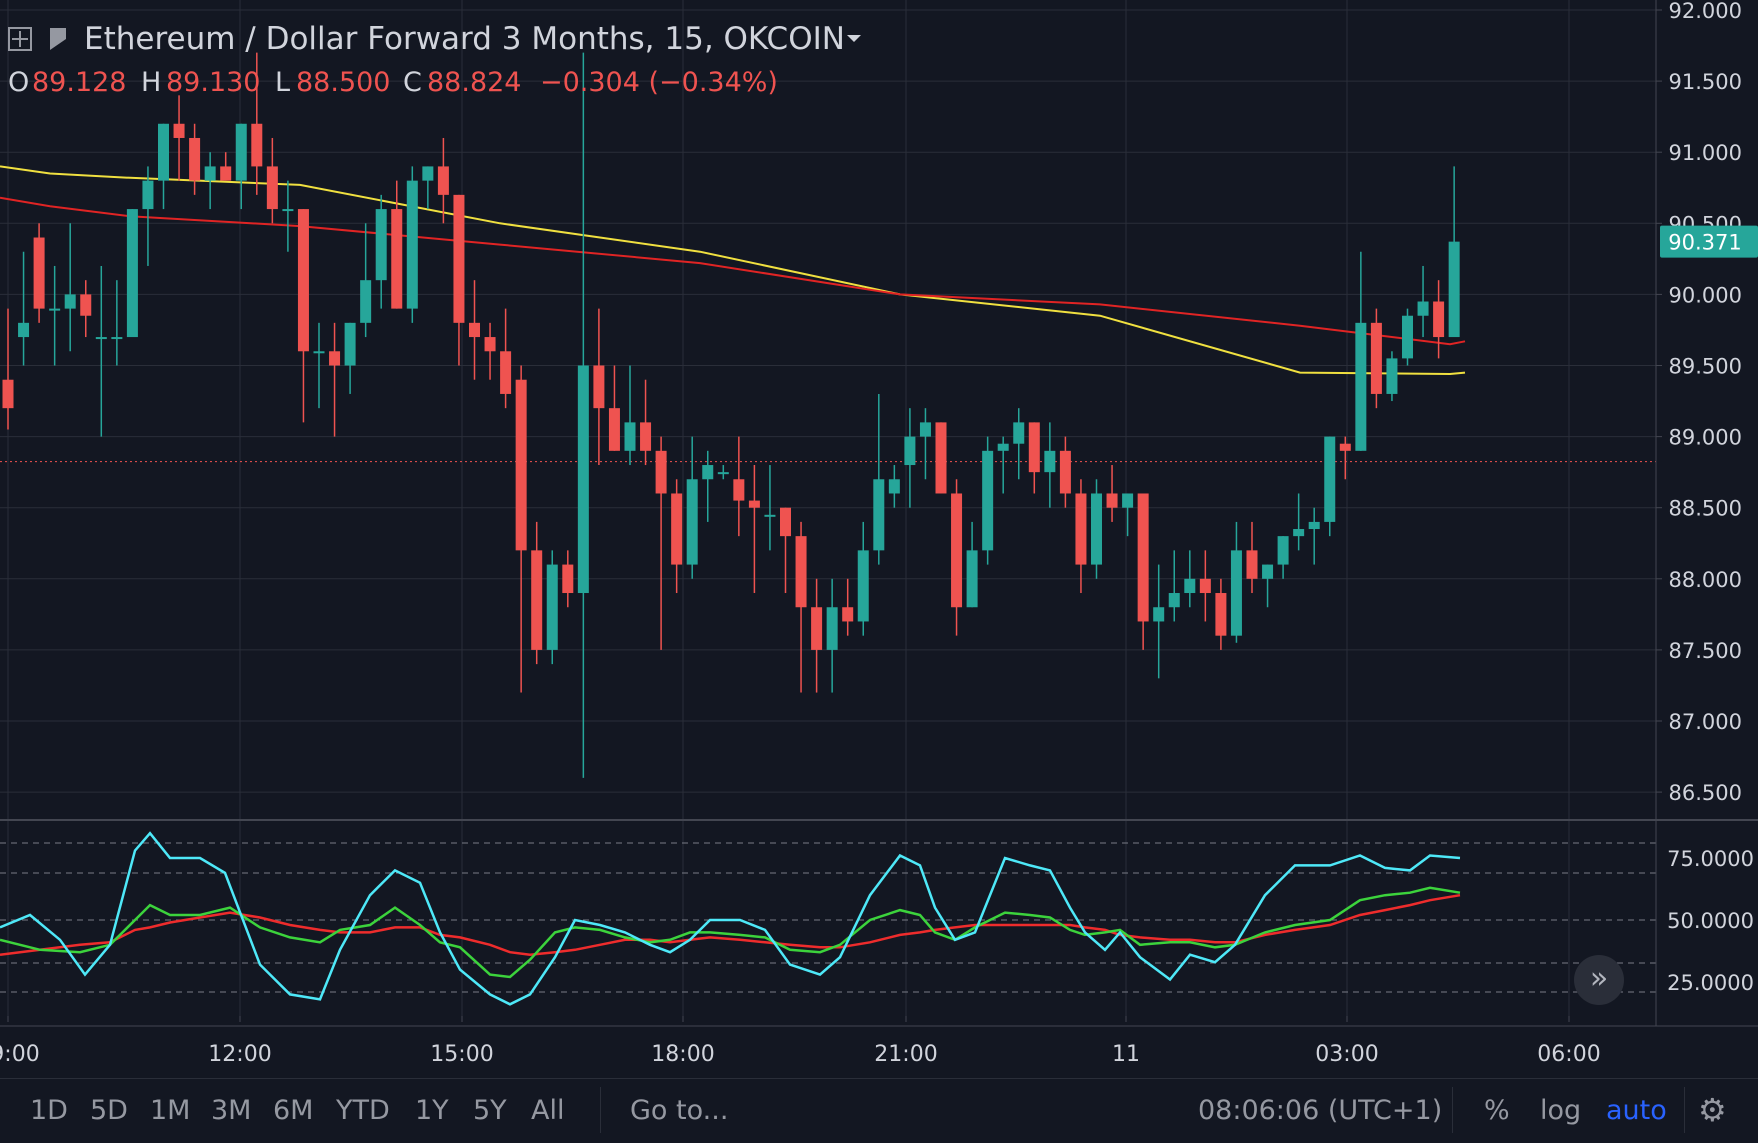  What do you see at coordinates (1497, 1110) in the screenshot?
I see `percent-toggle: %` at bounding box center [1497, 1110].